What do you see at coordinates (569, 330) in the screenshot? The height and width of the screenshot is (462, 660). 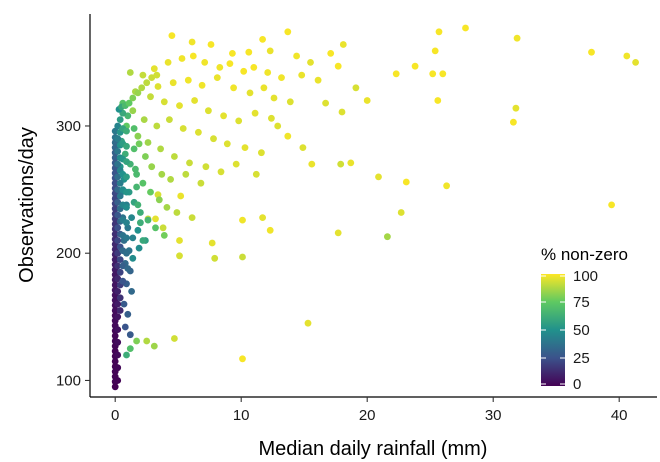 I see `legend-ticks: 0 25 50 75 100` at bounding box center [569, 330].